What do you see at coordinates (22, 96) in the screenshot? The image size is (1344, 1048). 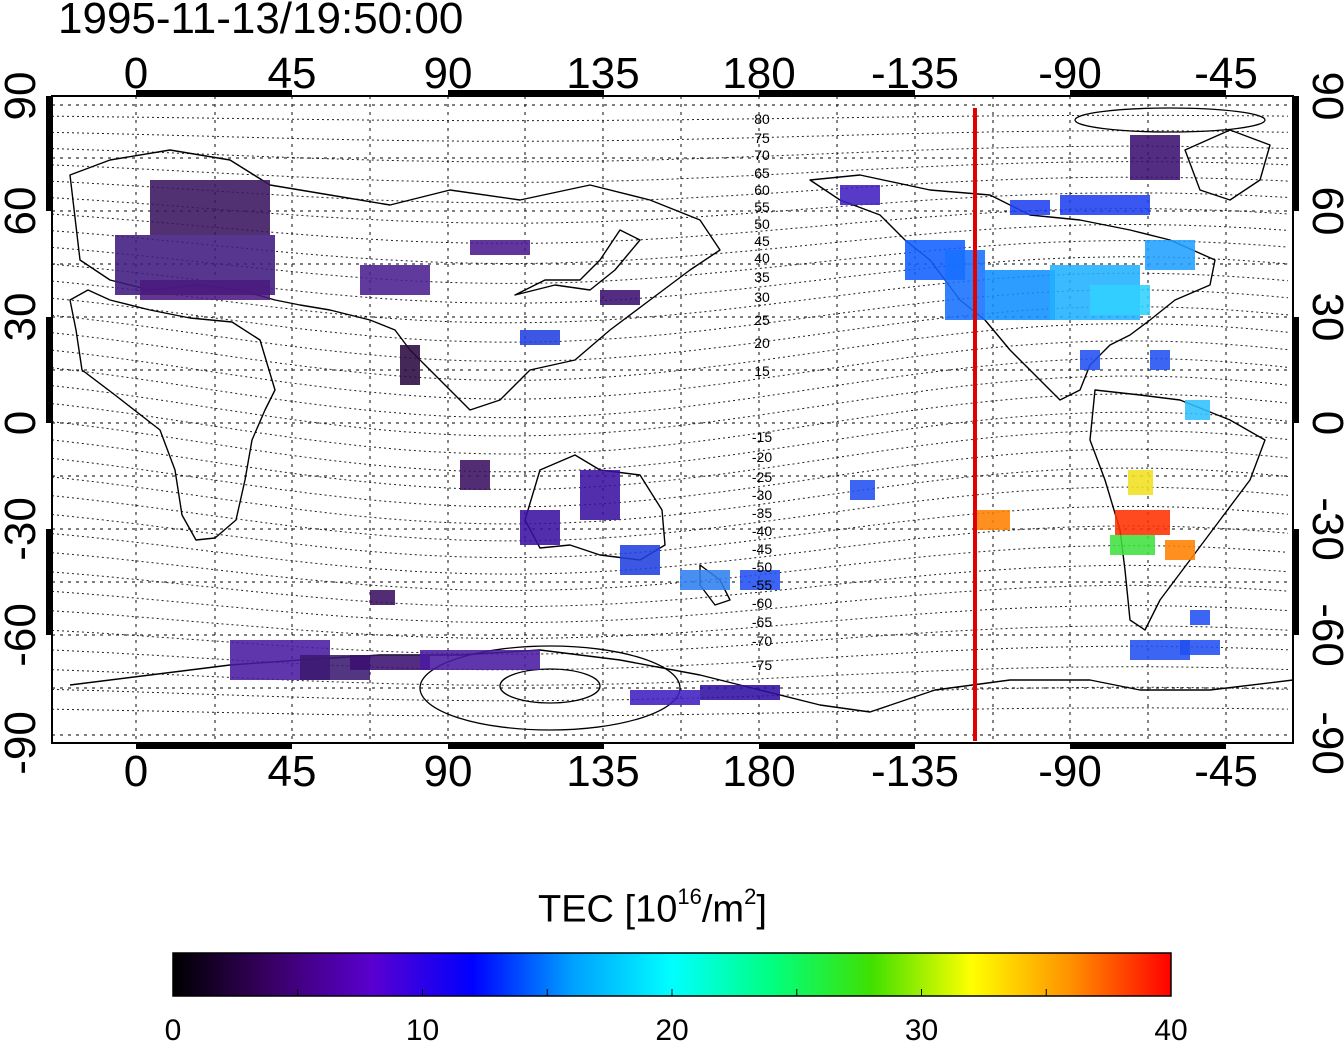 I see `lat-tick-left: 90` at bounding box center [22, 96].